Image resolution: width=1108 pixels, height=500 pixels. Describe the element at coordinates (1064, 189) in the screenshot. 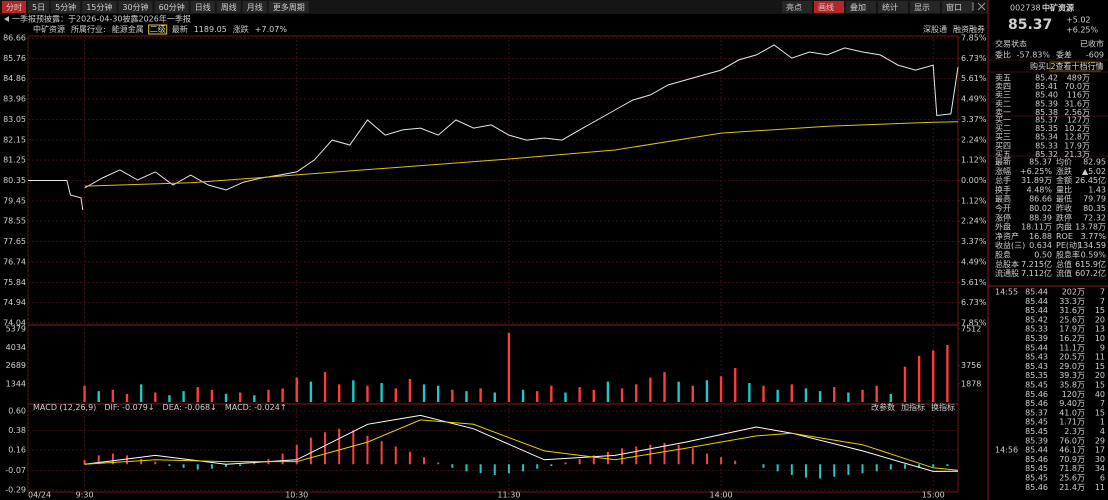

I see `stat-label: 量比` at that location.